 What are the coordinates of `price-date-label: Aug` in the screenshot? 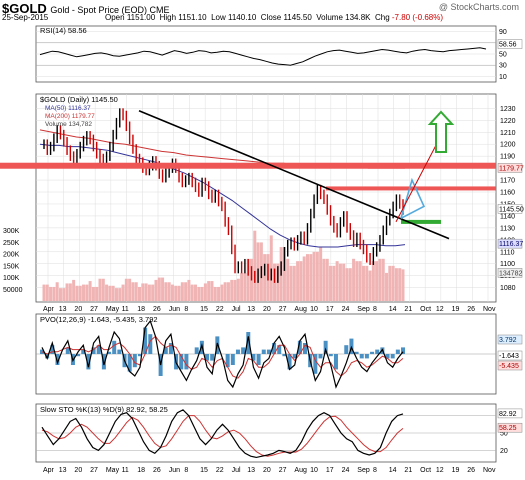 It's located at (300, 309).